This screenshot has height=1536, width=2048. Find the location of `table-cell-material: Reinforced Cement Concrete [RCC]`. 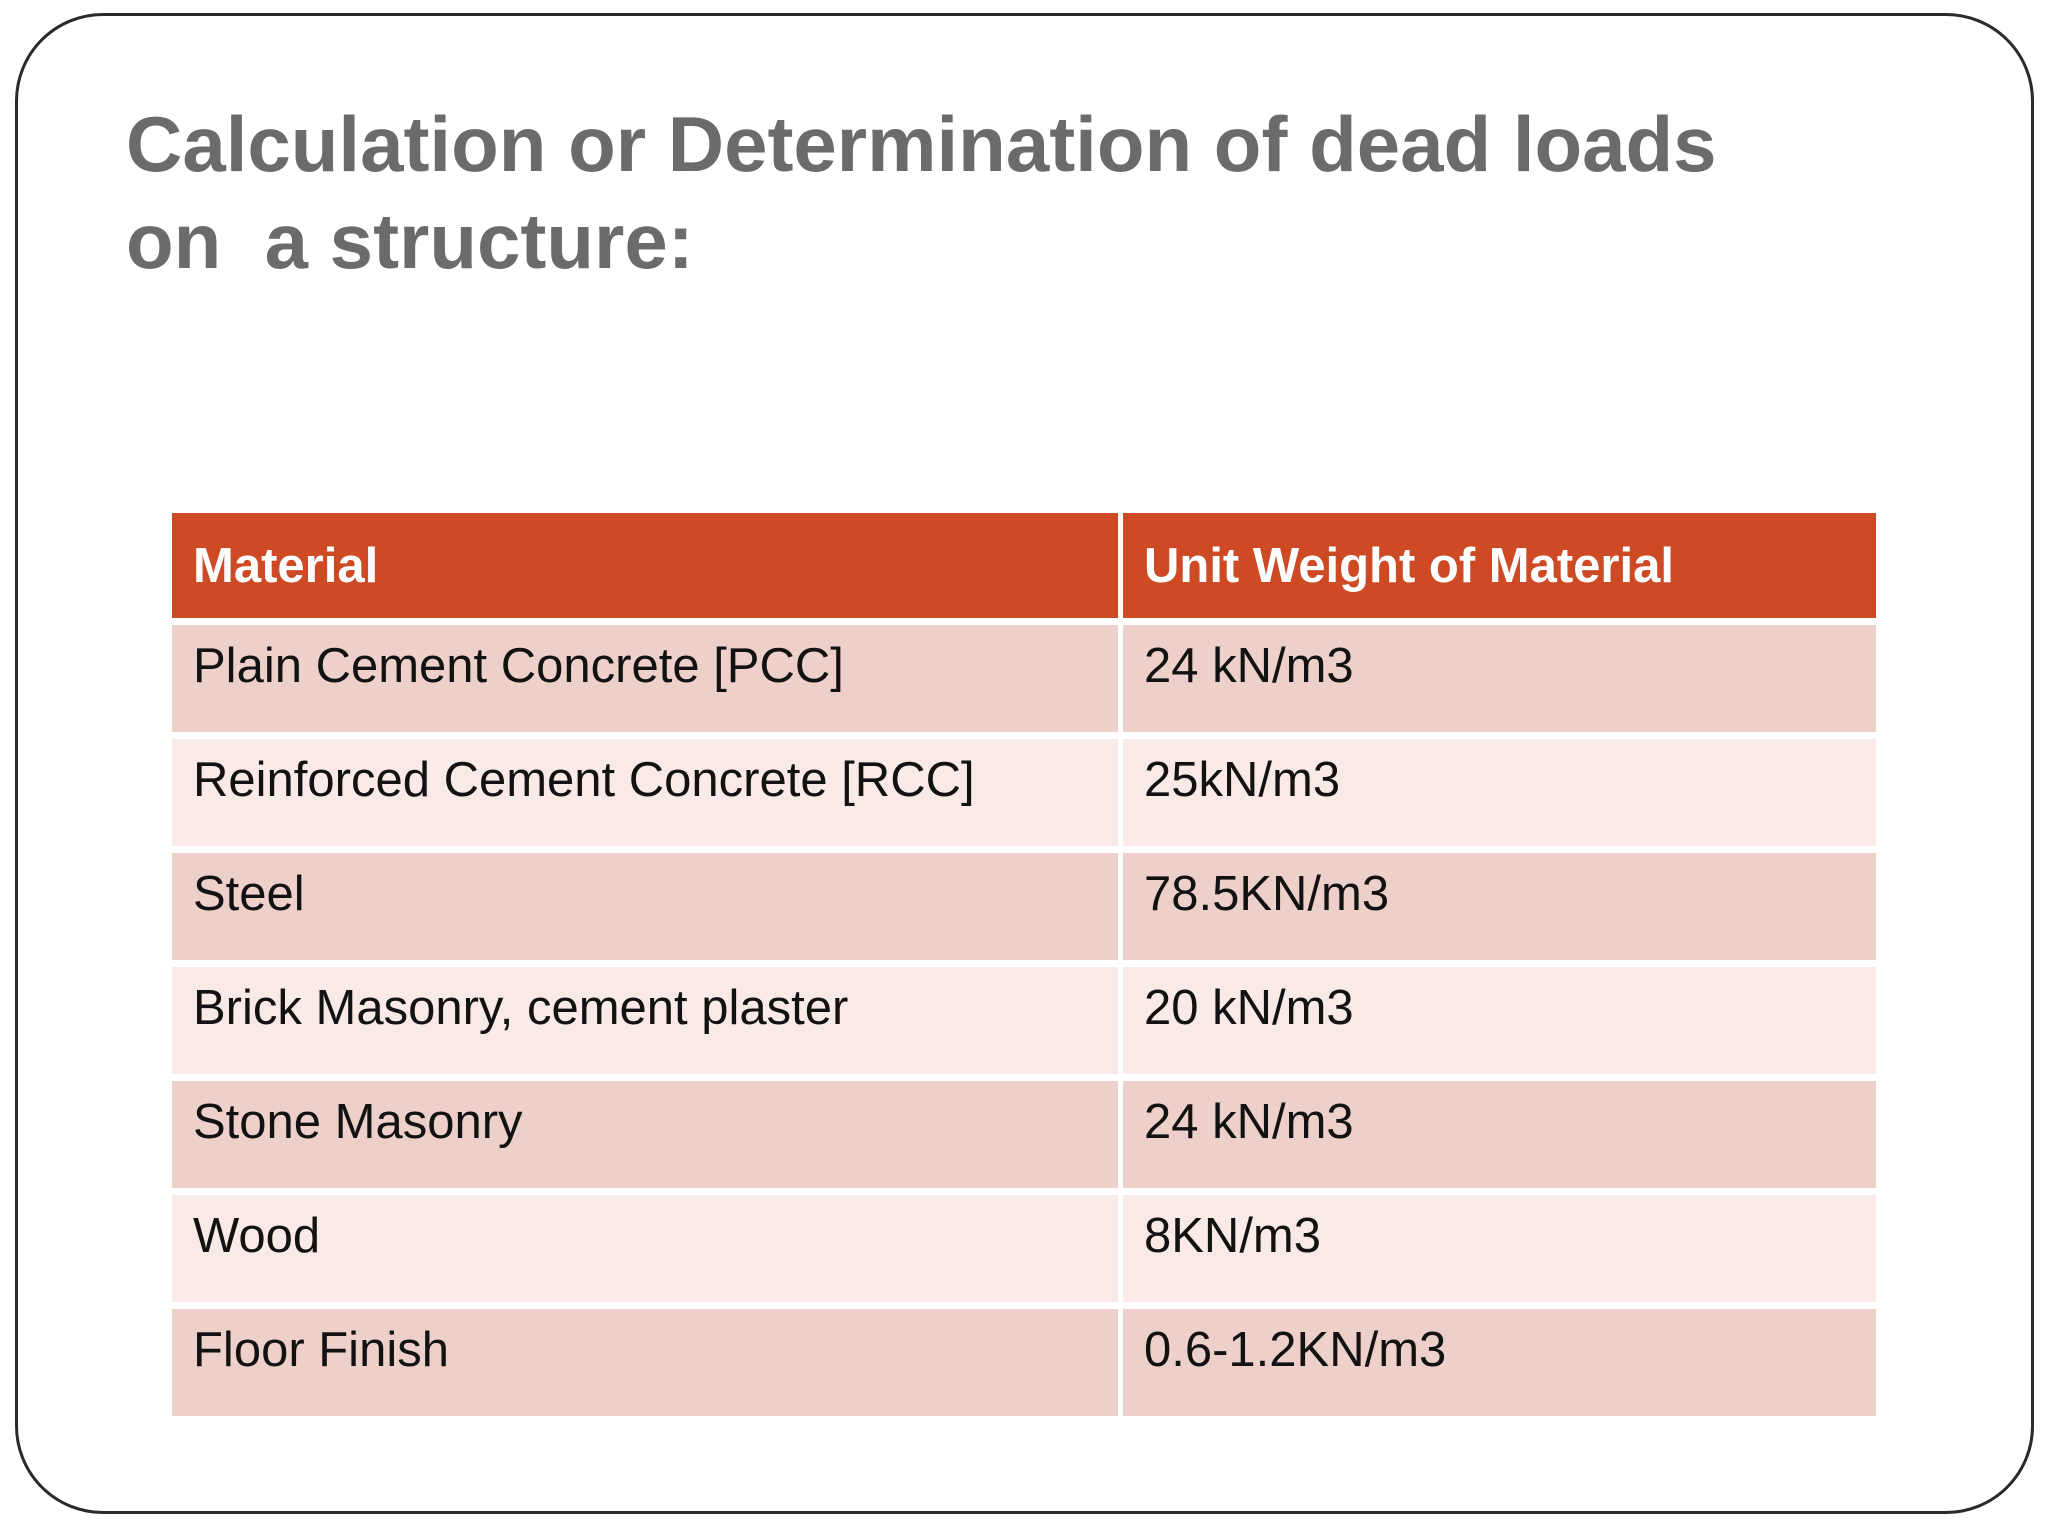

table-cell-material: Reinforced Cement Concrete [RCC] is located at coordinates (645, 792).